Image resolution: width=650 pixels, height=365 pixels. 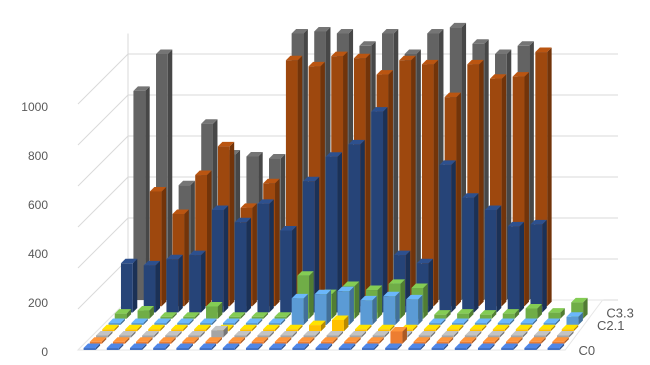 I want to click on y-tick-label: 400, so click(x=38, y=254).